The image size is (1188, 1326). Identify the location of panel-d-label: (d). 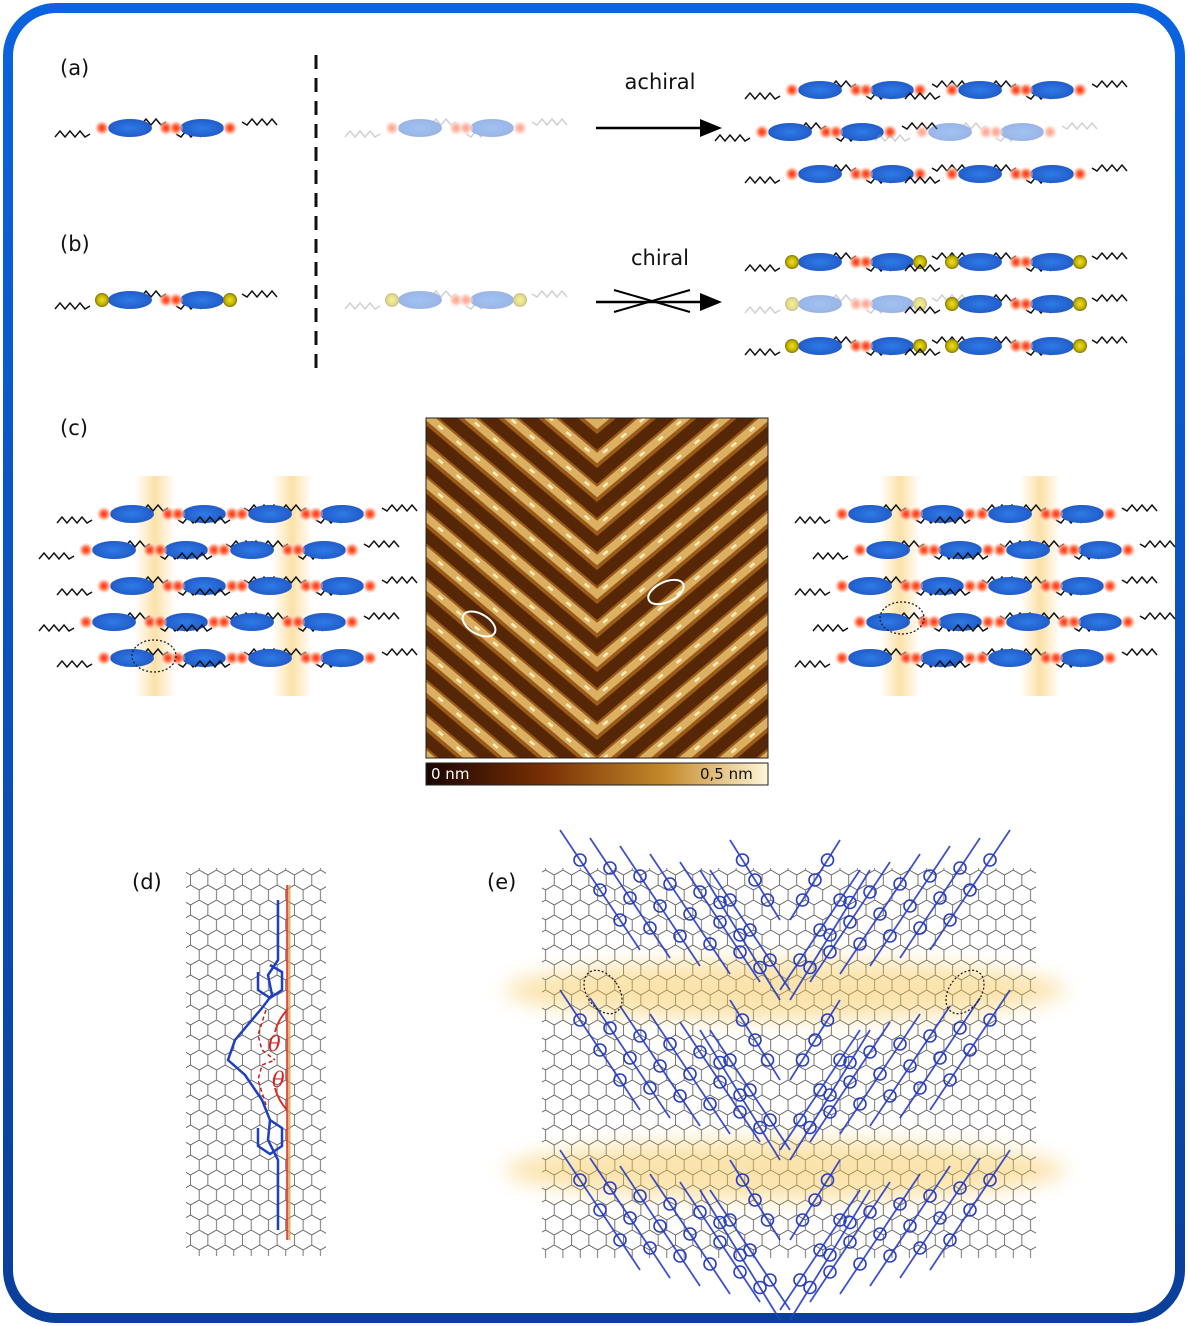
(147, 882).